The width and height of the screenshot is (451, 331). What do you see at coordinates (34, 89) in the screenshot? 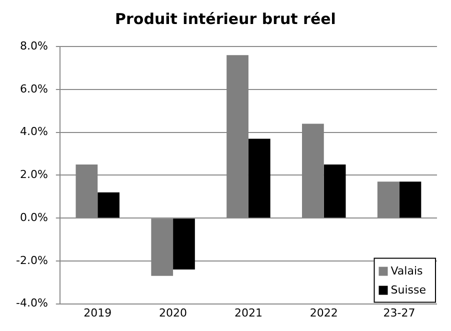
I see `y-tick-label: 6.0%` at bounding box center [34, 89].